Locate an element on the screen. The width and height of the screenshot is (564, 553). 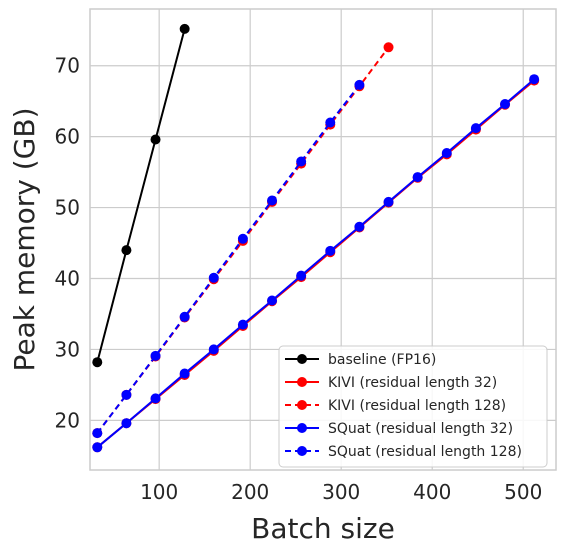
x-axis: 100 200 300 400 500 is located at coordinates (341, 492).